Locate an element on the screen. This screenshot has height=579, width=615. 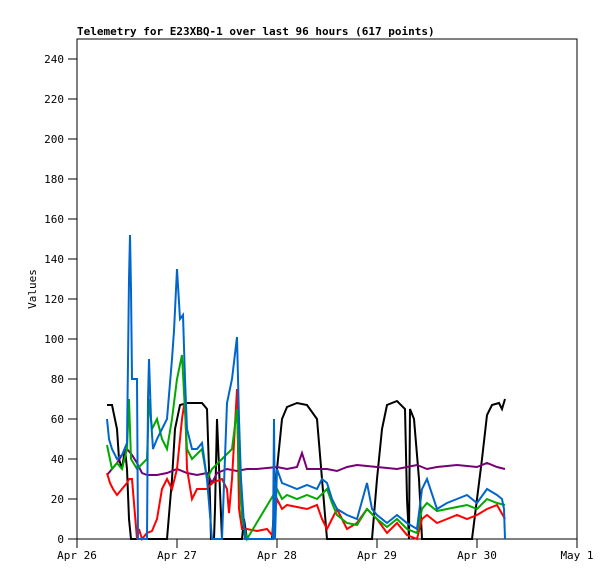
y-tick-label: 20 is located at coordinates (57, 499).